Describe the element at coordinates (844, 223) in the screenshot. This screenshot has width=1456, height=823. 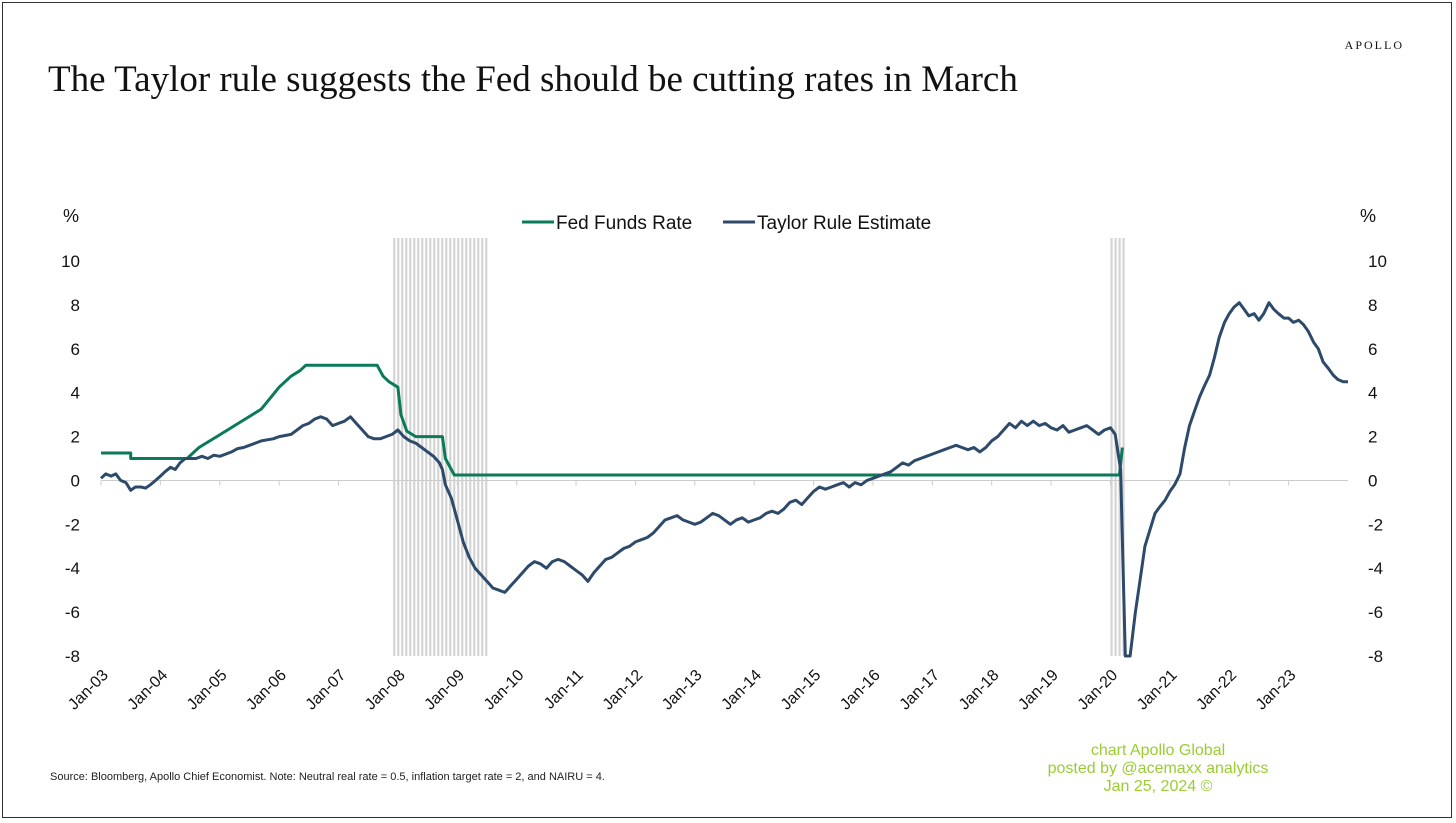
I see `legend-label: Taylor Rule Estimate` at that location.